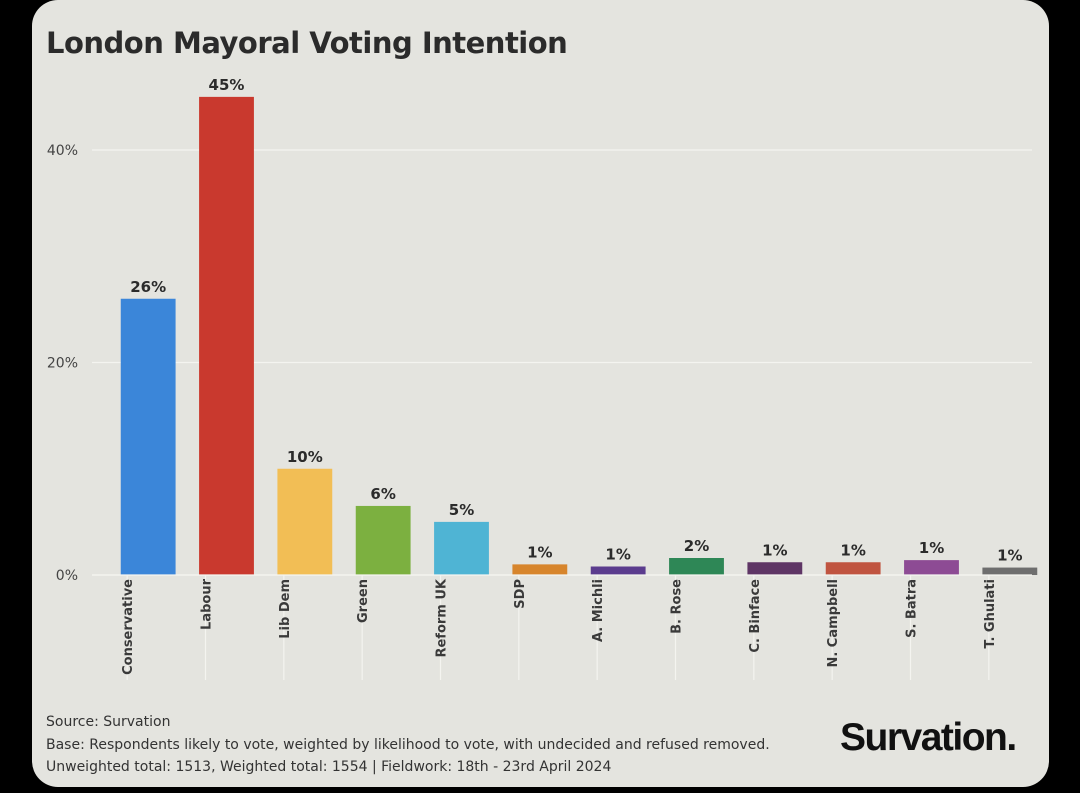 This screenshot has width=1080, height=793. Describe the element at coordinates (990, 613) in the screenshot. I see `x-tick-label: T. Ghulati` at that location.